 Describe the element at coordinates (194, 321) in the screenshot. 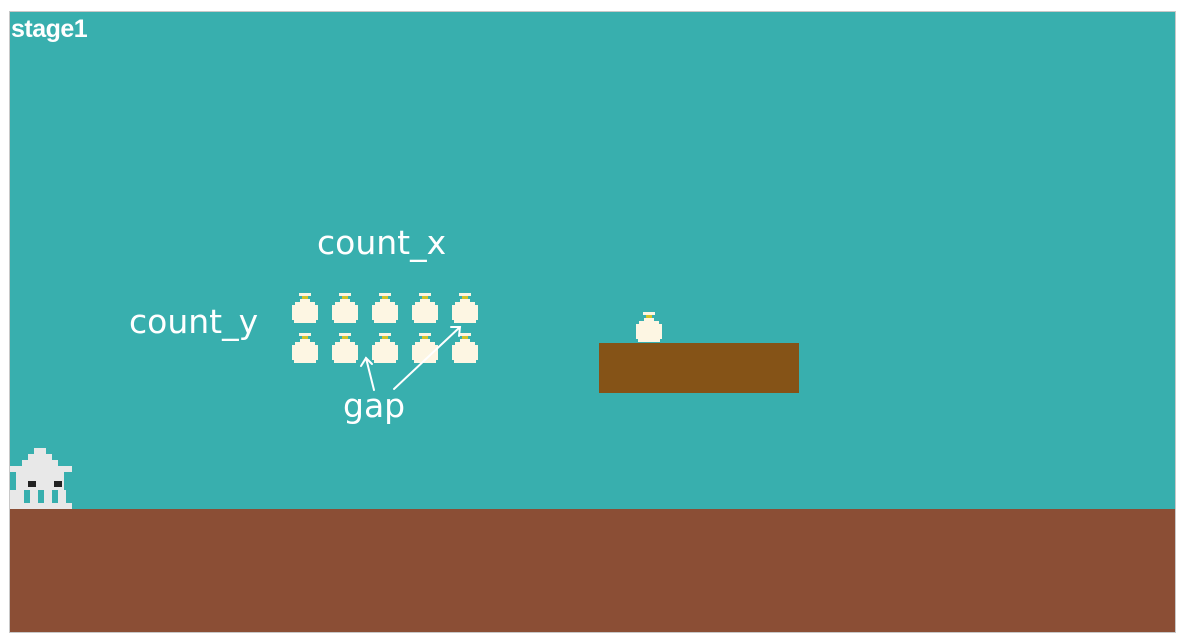

I see `count-y-label: count_y` at that location.